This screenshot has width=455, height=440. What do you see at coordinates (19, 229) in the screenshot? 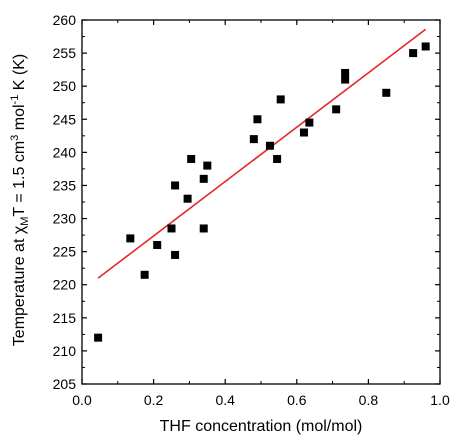
I see `y-axis-label-part: χ` at bounding box center [19, 229].